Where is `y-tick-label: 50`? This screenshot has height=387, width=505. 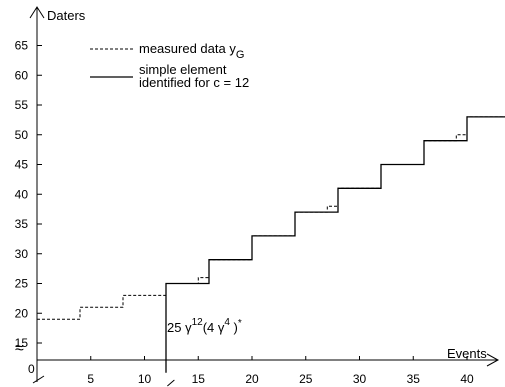
y-tick-label: 50 is located at coordinates (22, 135).